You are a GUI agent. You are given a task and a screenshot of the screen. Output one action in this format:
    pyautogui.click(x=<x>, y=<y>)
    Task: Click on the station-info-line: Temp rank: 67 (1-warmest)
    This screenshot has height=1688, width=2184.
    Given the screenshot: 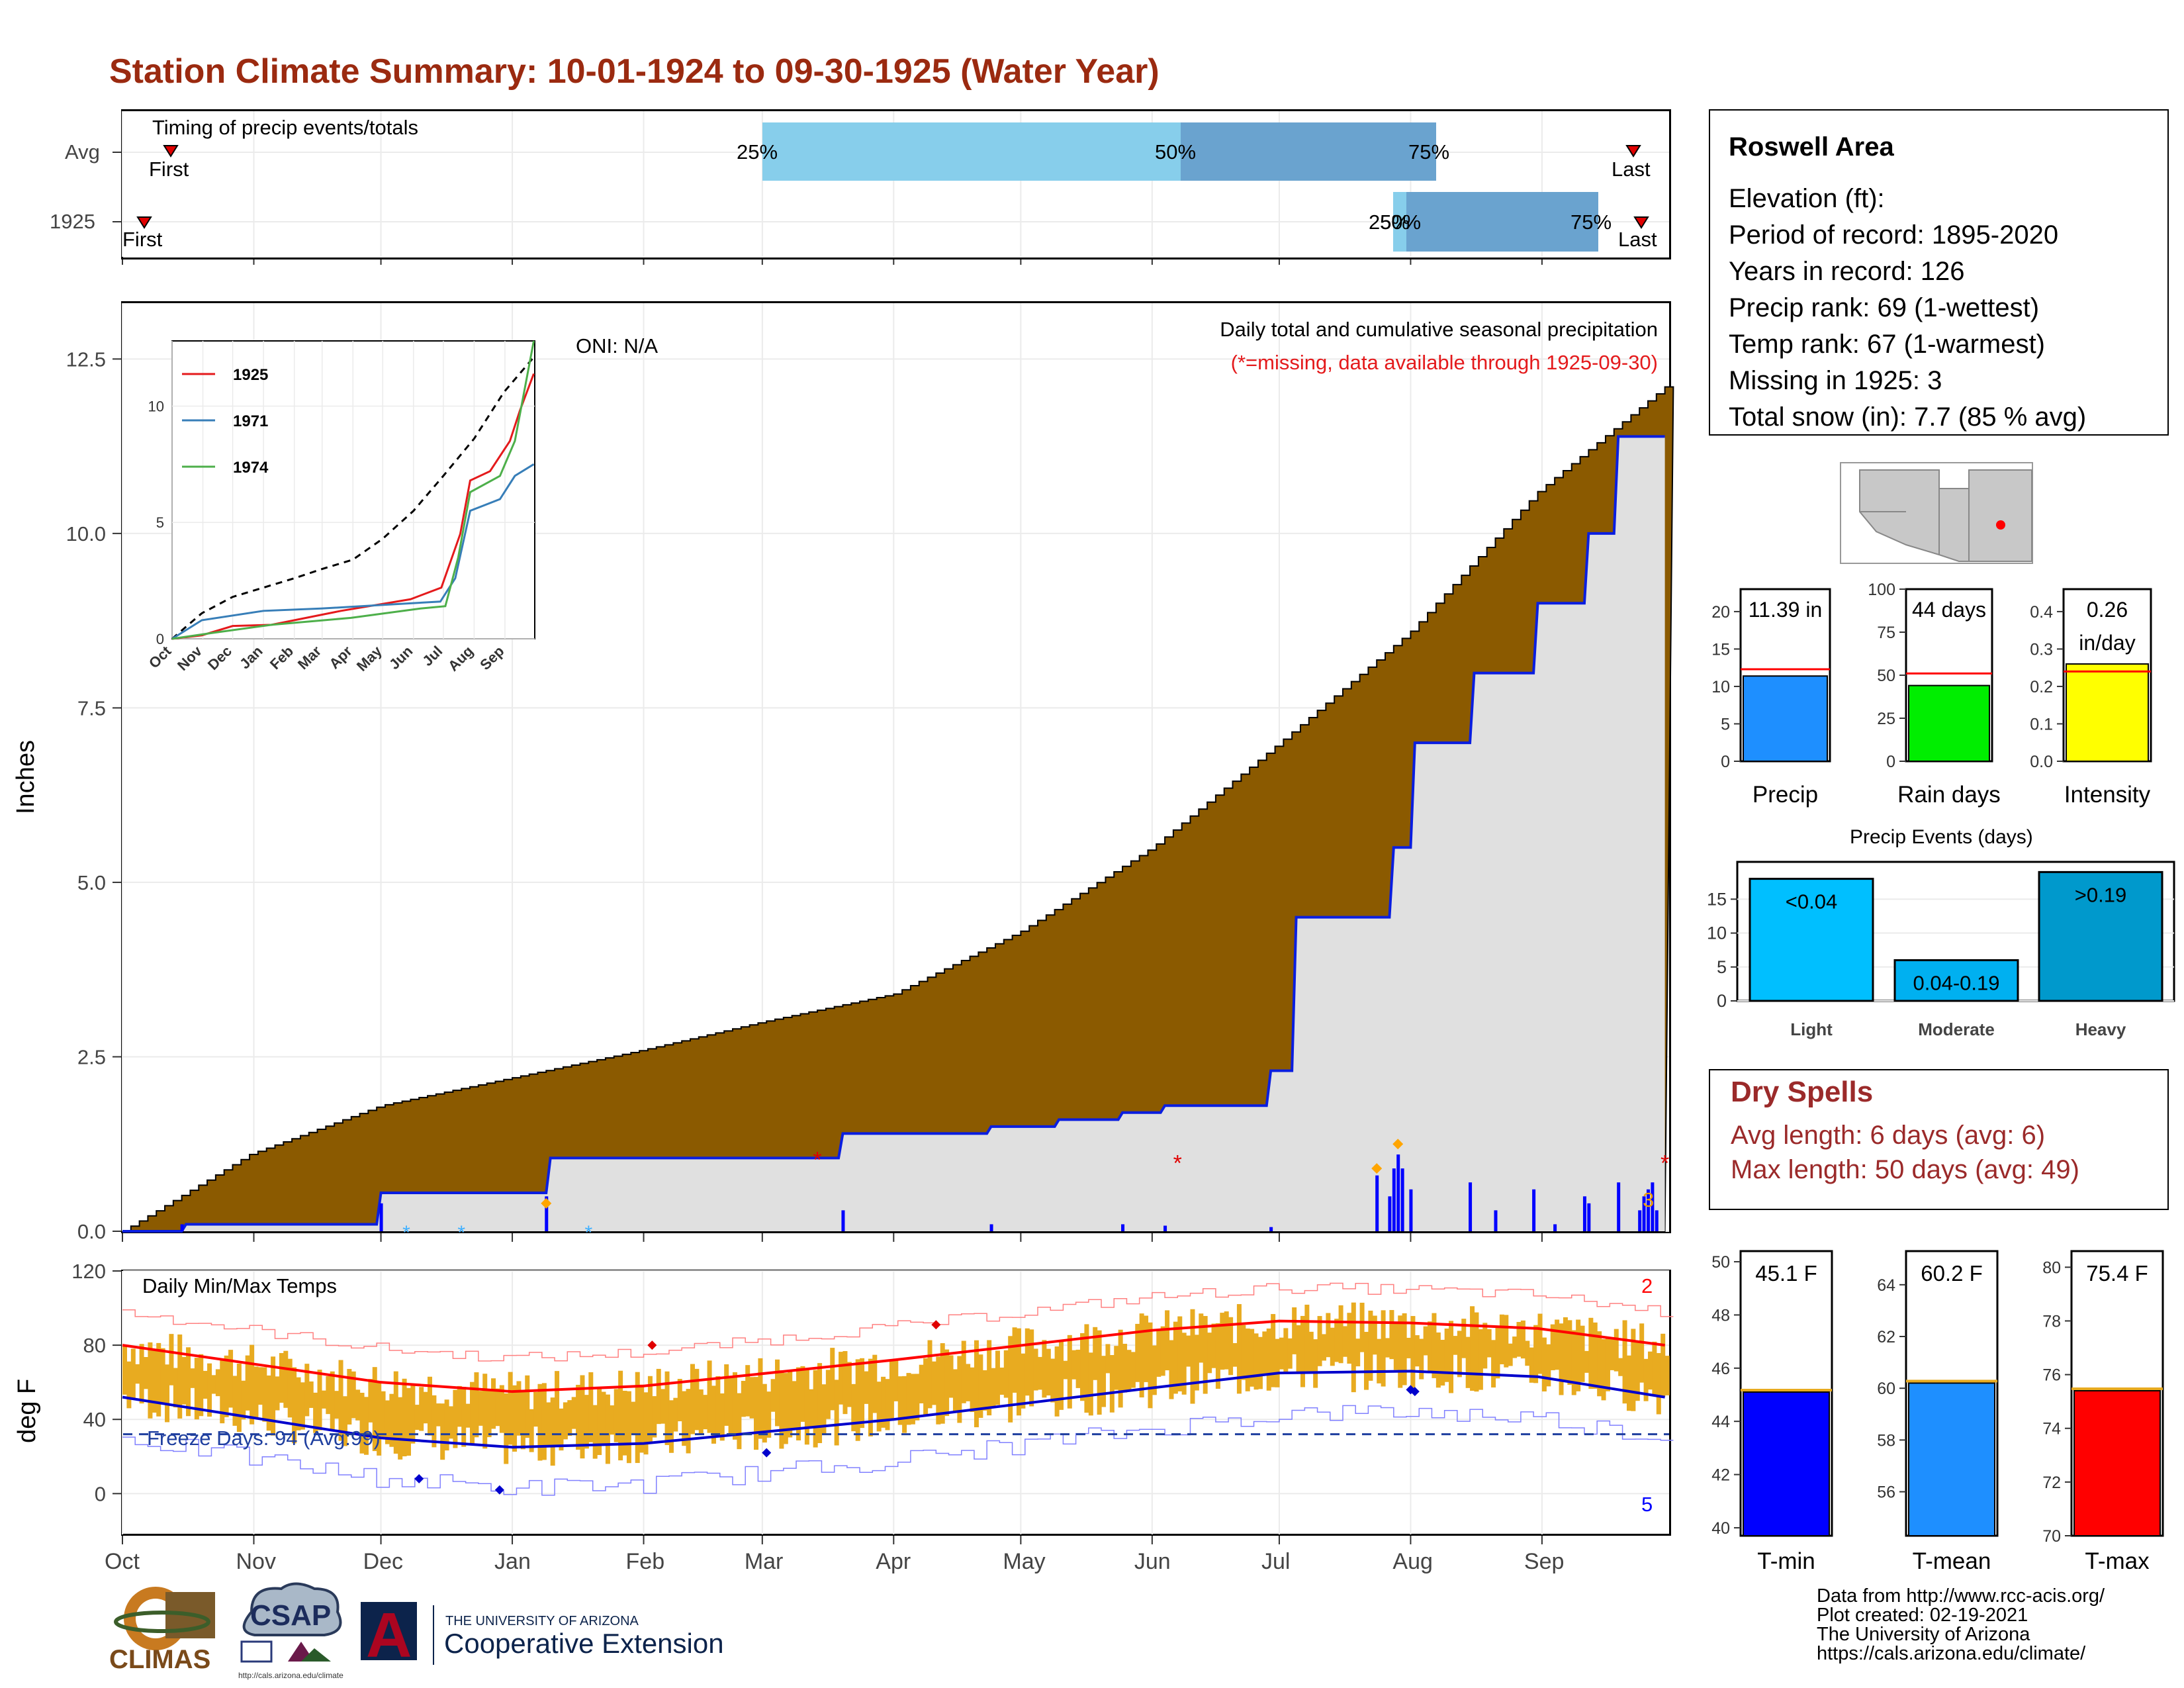 What is the action you would take?
    pyautogui.click(x=1887, y=344)
    